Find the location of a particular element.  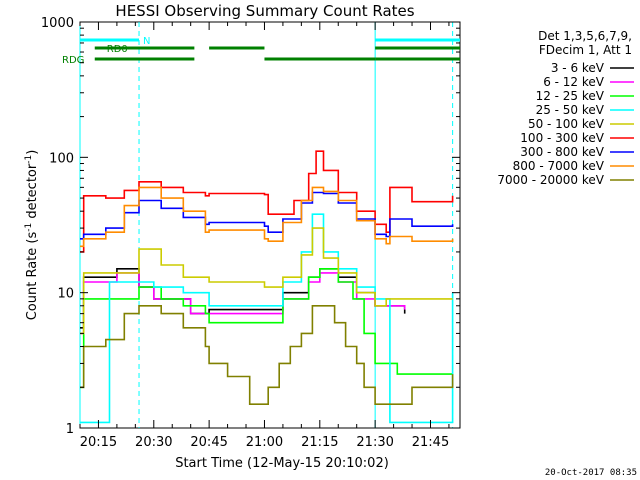

x-tick-label-1: 20:30 is located at coordinates (153, 442).